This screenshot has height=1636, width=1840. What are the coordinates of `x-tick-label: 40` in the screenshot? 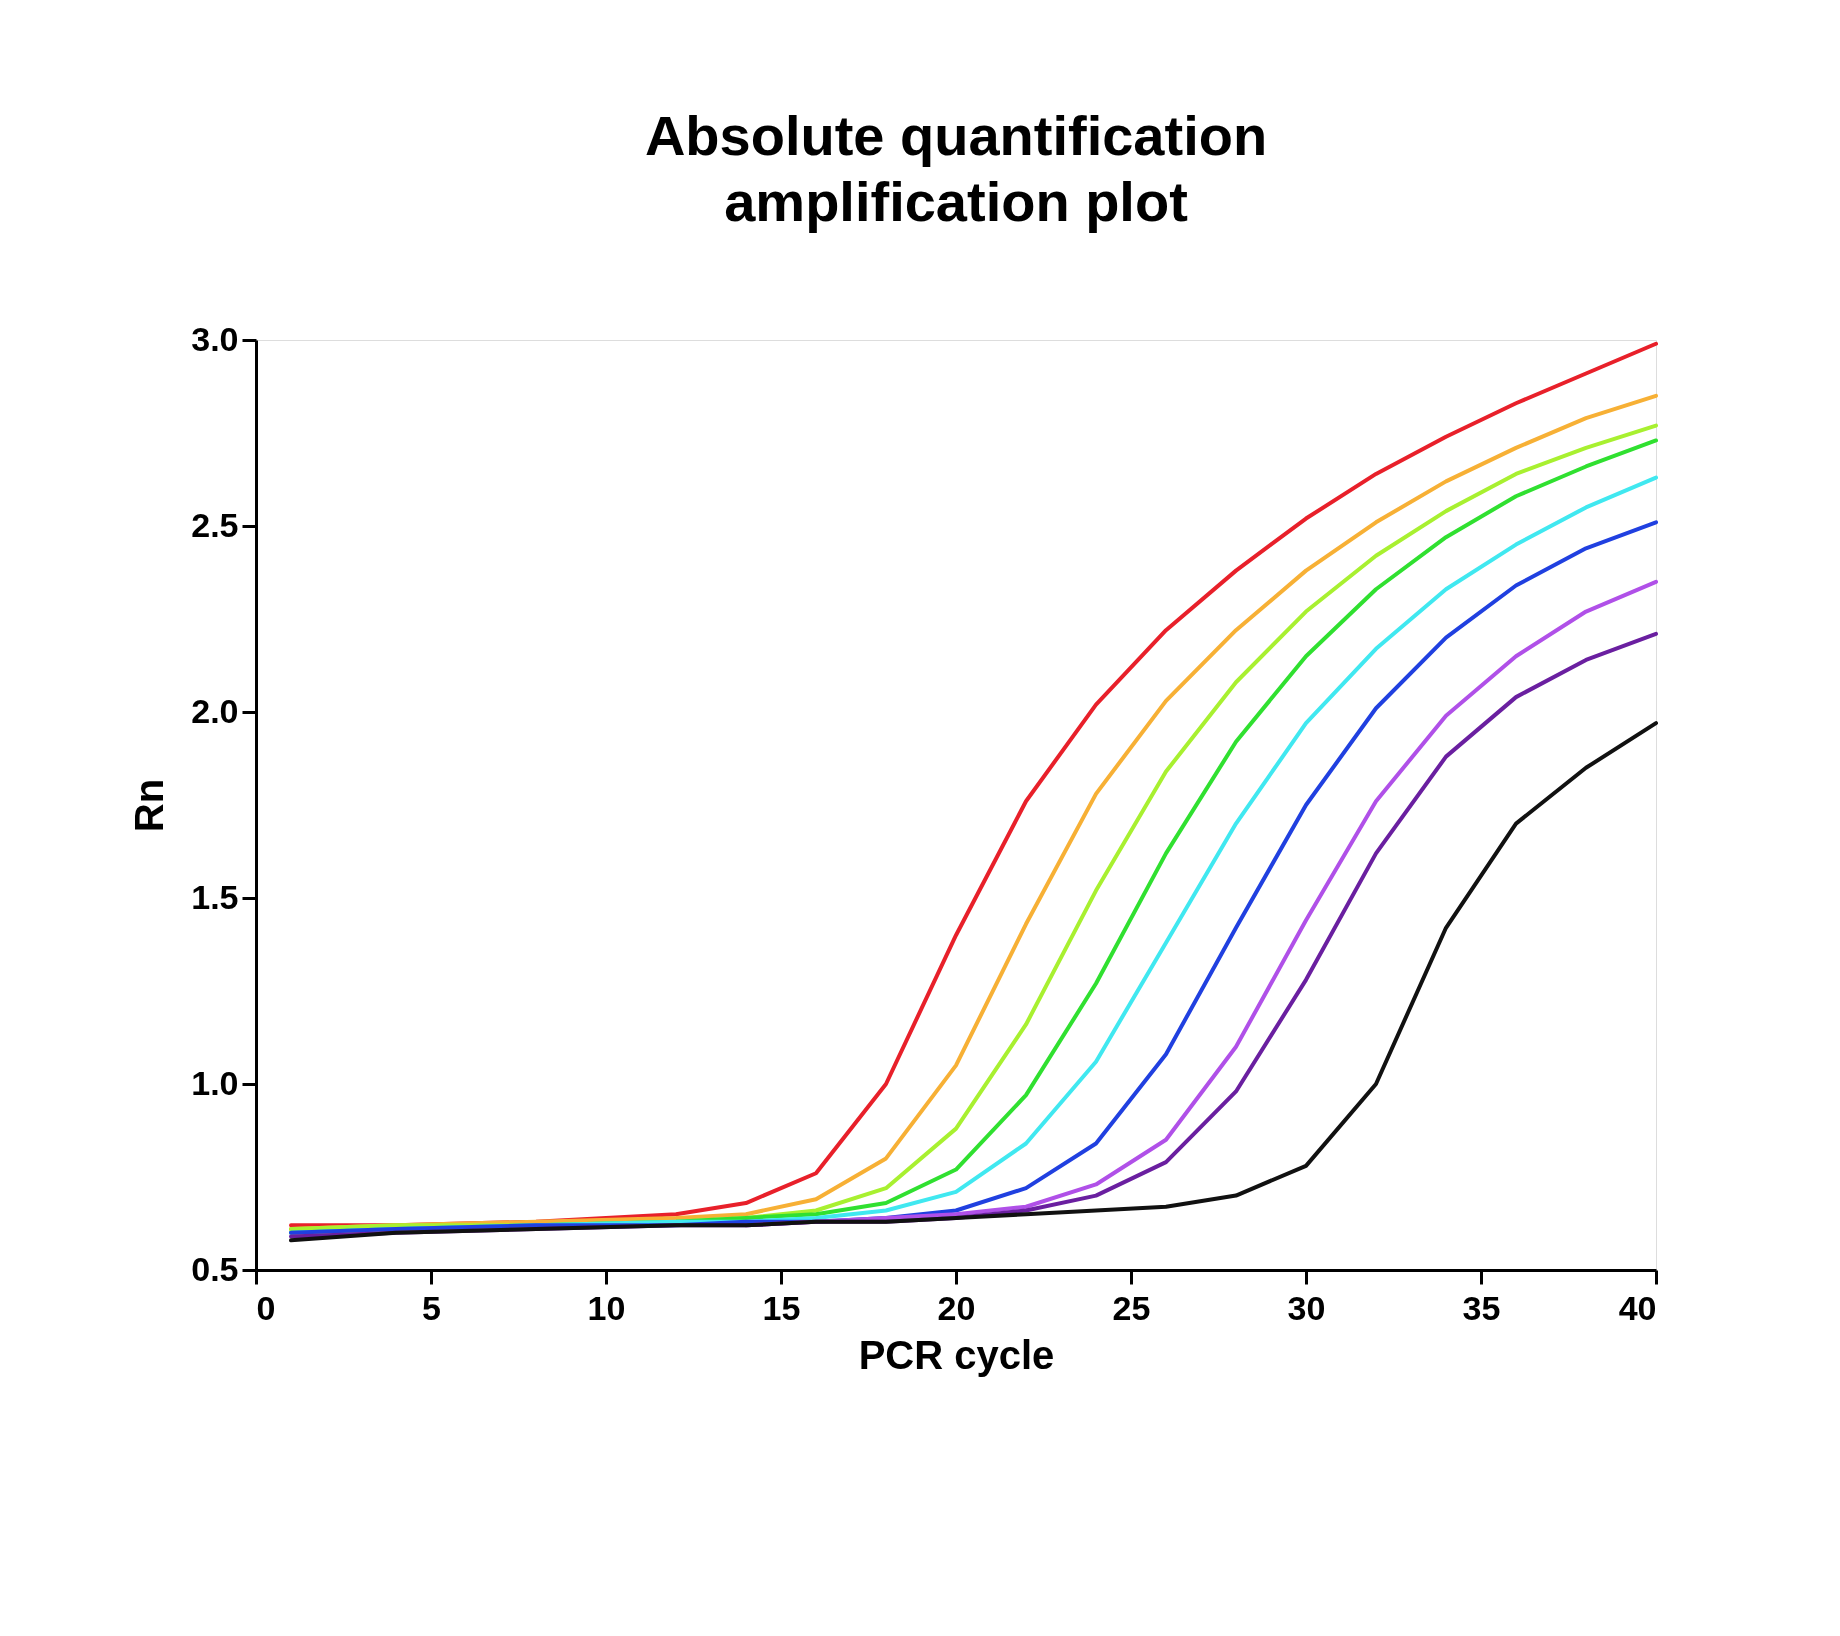 It's located at (1637, 1307).